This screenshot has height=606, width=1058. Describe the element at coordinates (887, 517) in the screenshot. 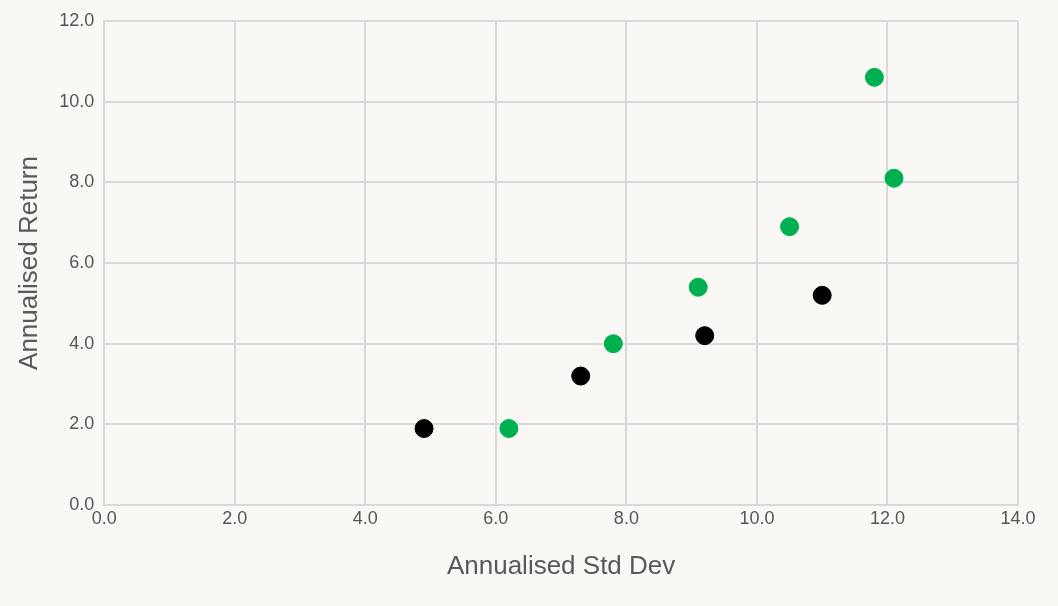

I see `x-tick-label: 12.0` at that location.